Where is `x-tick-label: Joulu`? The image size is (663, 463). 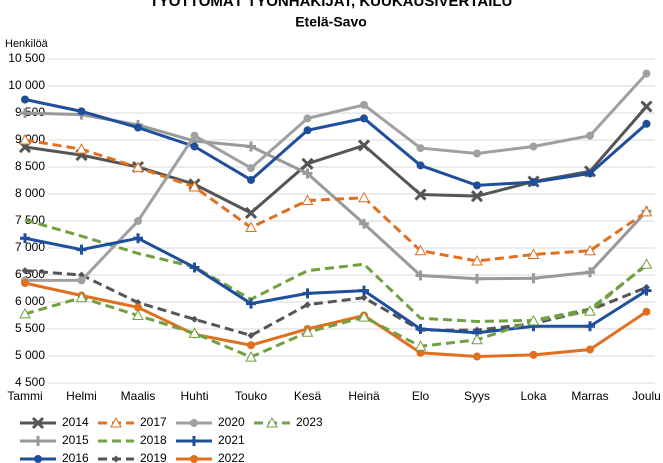
x-tick-label: Joulu is located at coordinates (646, 396).